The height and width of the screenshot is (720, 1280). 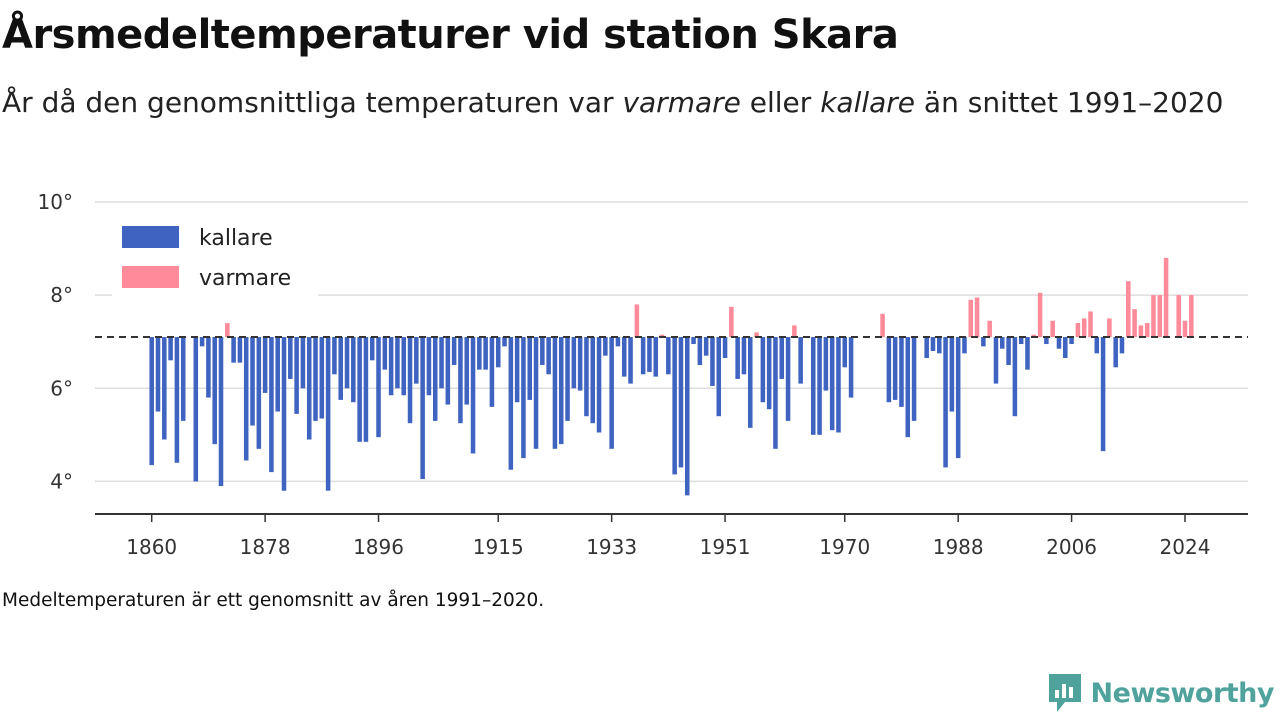 What do you see at coordinates (1185, 547) in the screenshot?
I see `x-tick-label: 2024` at bounding box center [1185, 547].